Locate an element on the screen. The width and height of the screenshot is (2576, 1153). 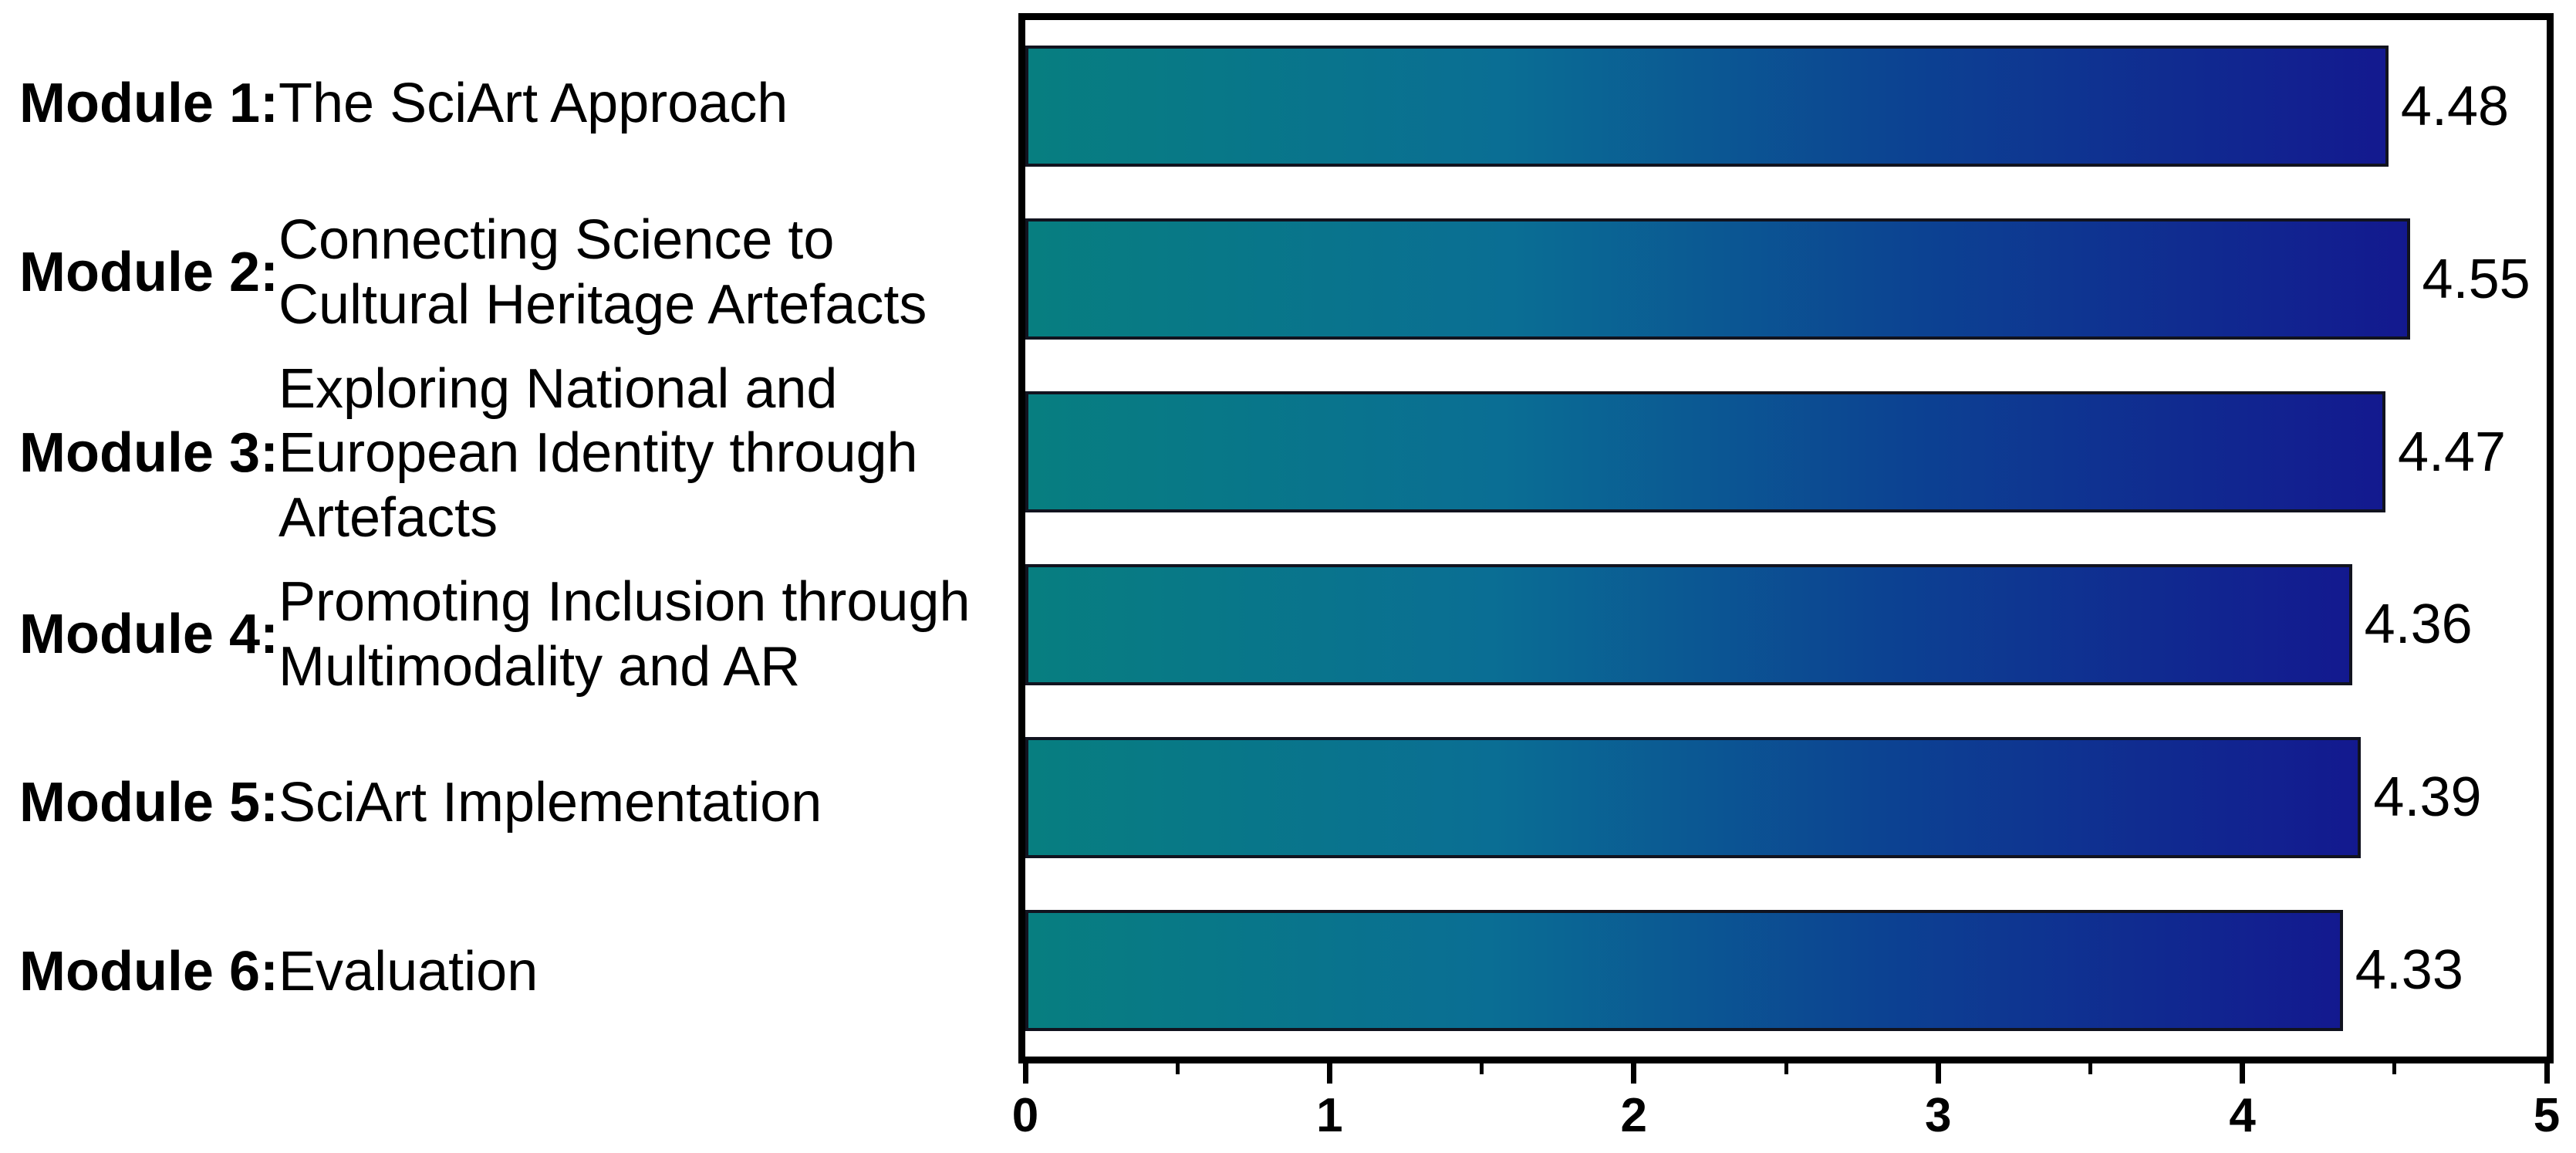
bar-row-module-3: 4.47 is located at coordinates (1786, 452).